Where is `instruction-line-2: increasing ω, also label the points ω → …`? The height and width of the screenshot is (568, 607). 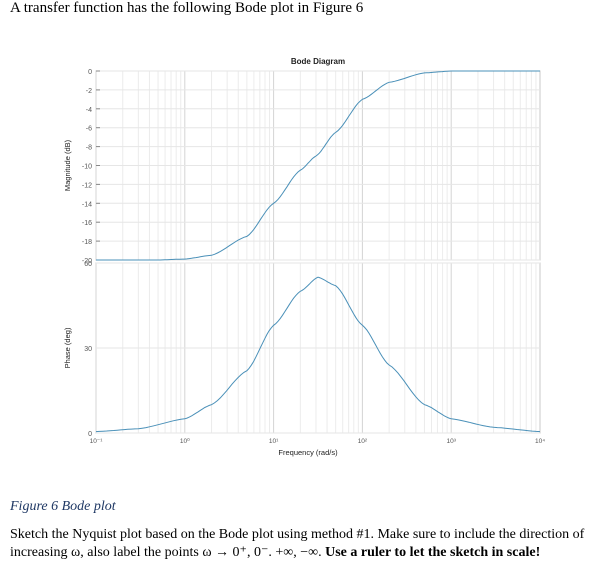
instruction-line-2: increasing ω, also label the points ω → … is located at coordinates (305, 553).